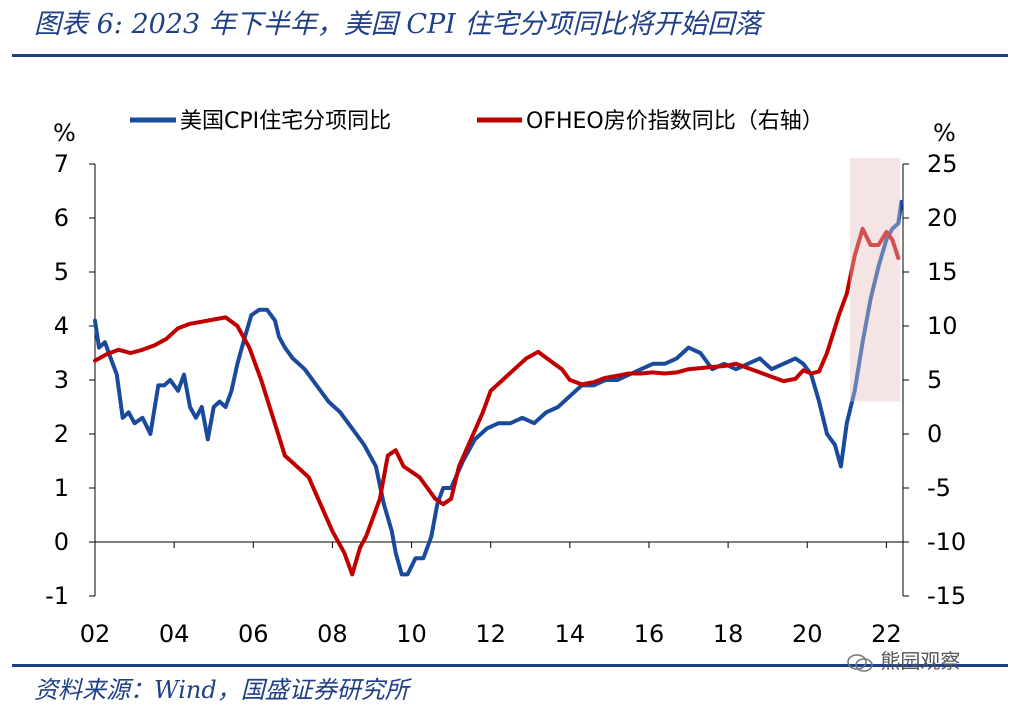 The height and width of the screenshot is (707, 1016). What do you see at coordinates (807, 634) in the screenshot?
I see `x-tick-label: 20` at bounding box center [807, 634].